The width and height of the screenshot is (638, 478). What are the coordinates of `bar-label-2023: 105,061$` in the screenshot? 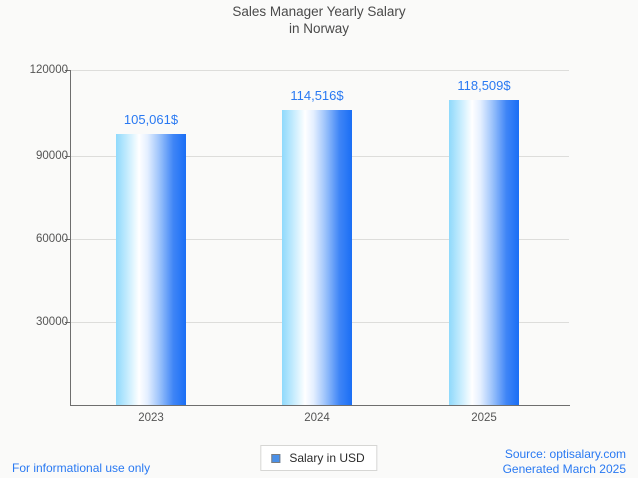 It's located at (151, 120).